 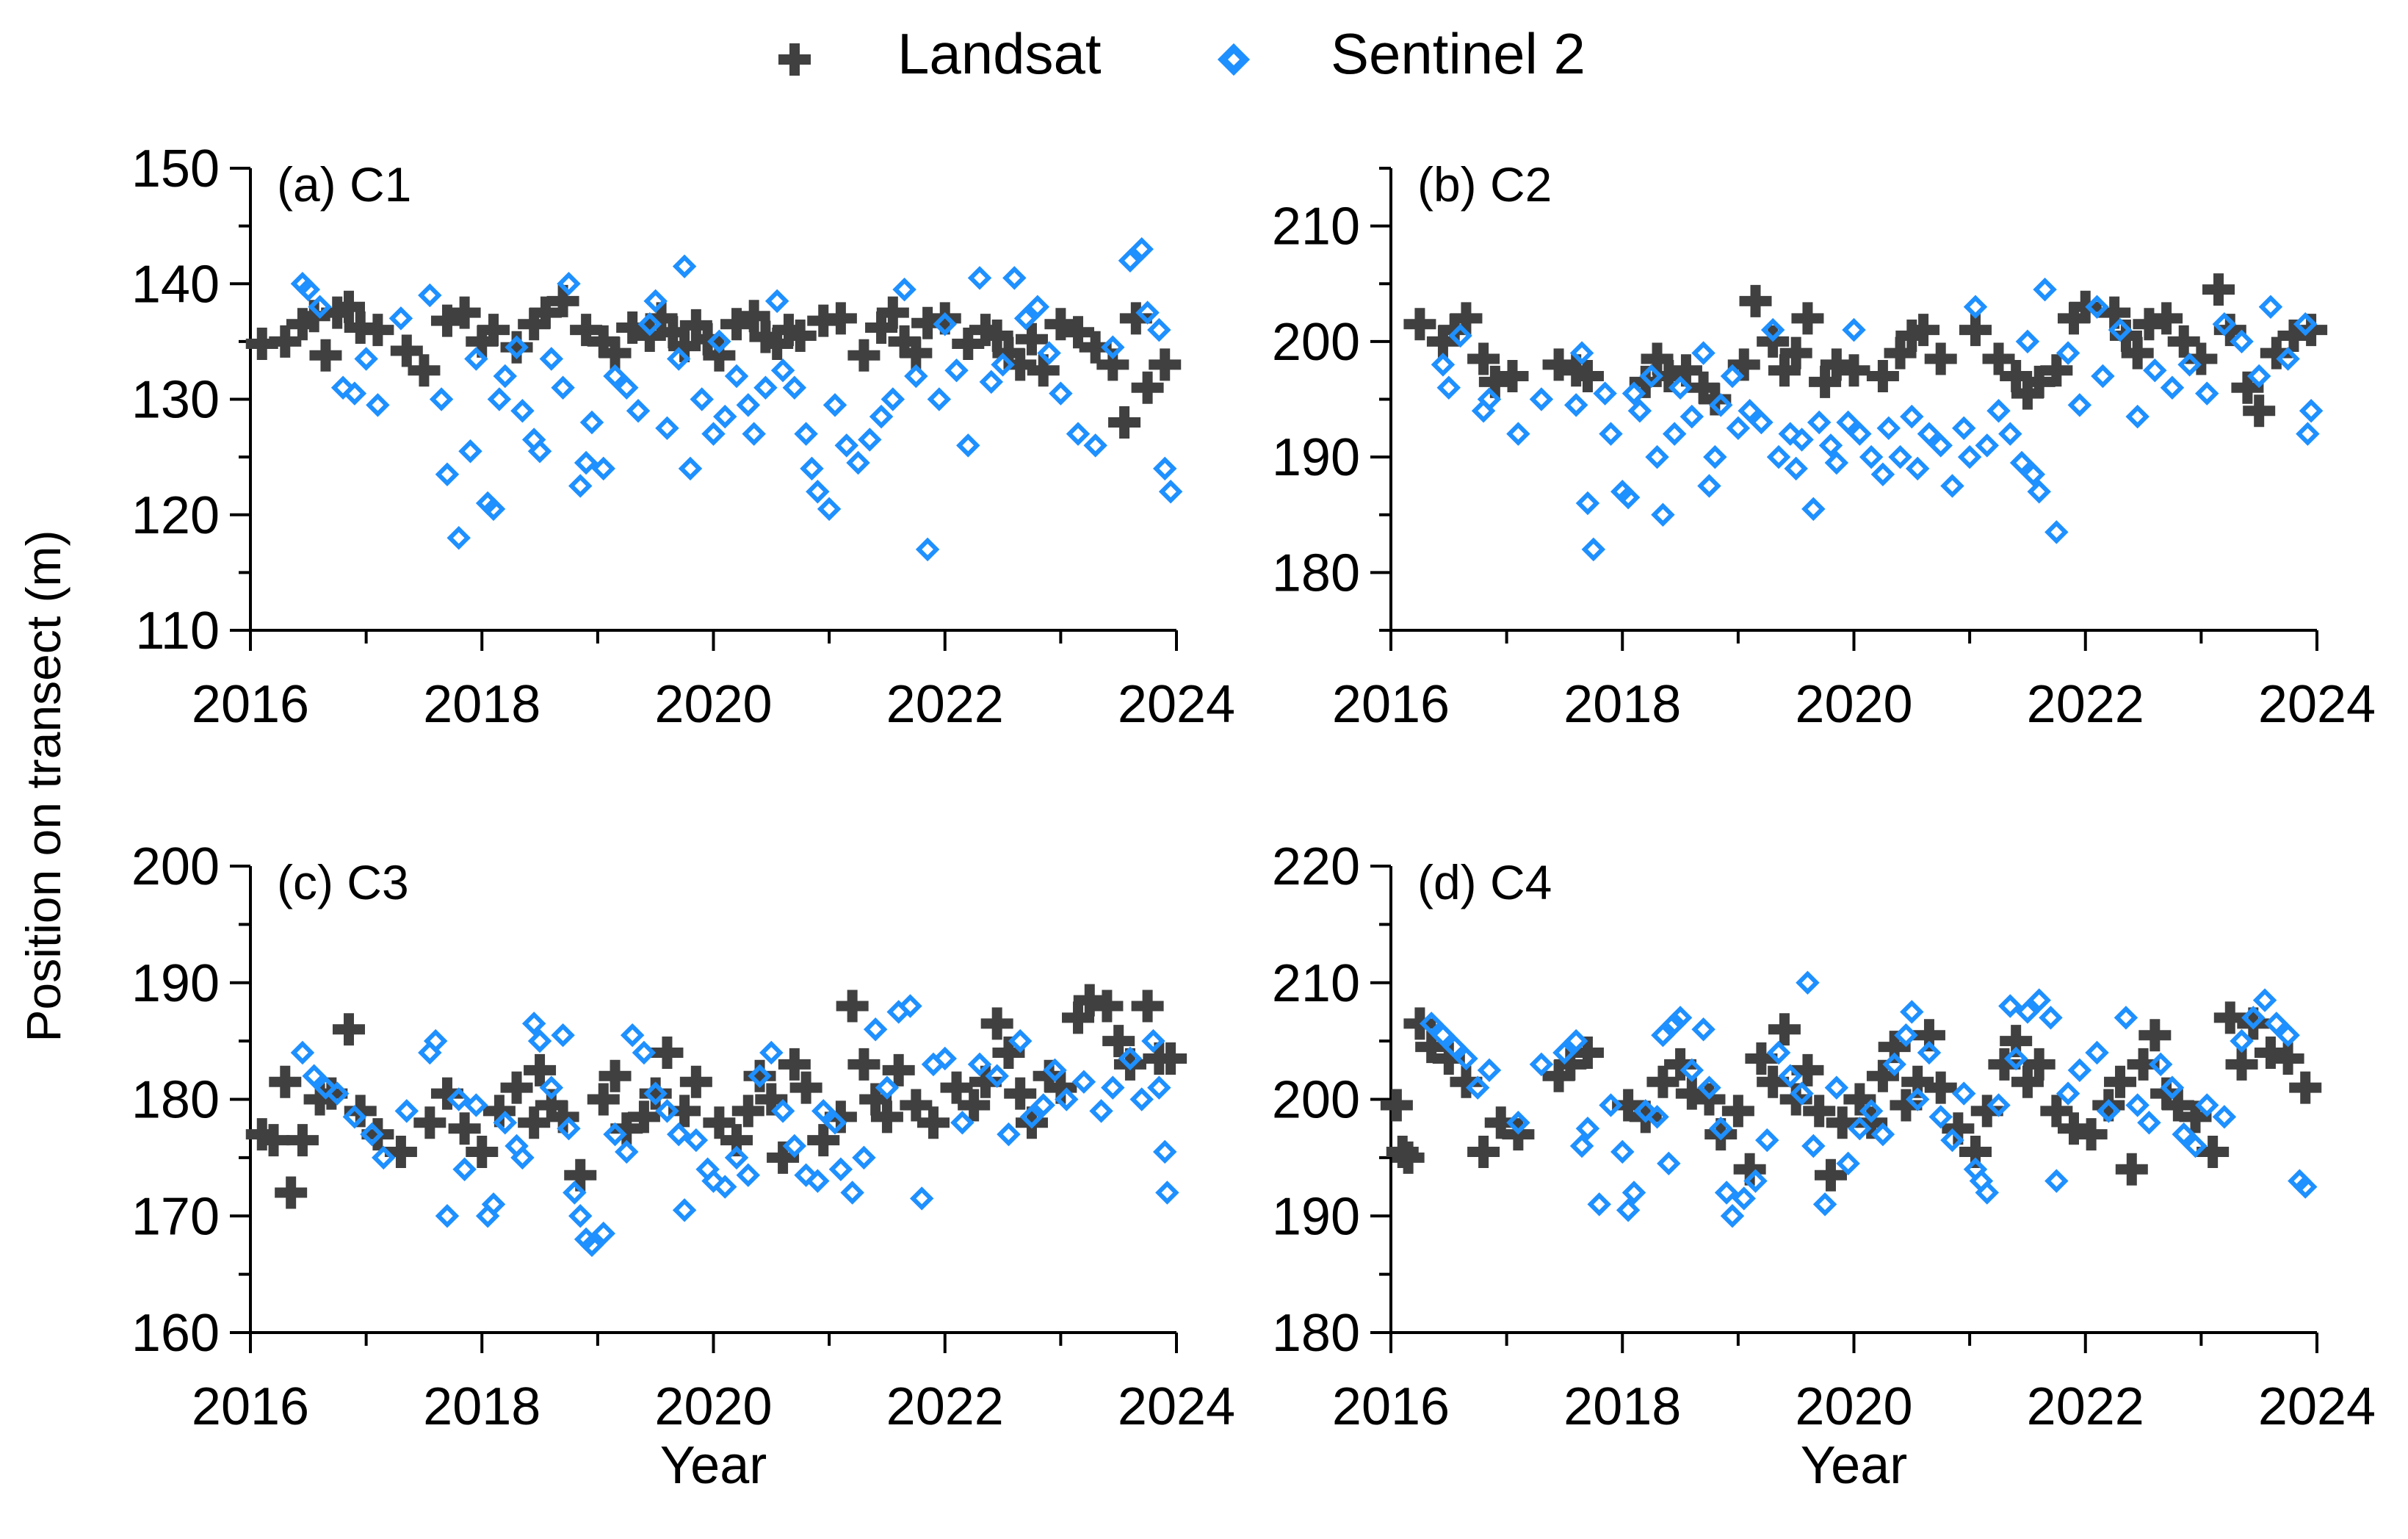 What do you see at coordinates (175, 1333) in the screenshot?
I see `y-tick-label: 160` at bounding box center [175, 1333].